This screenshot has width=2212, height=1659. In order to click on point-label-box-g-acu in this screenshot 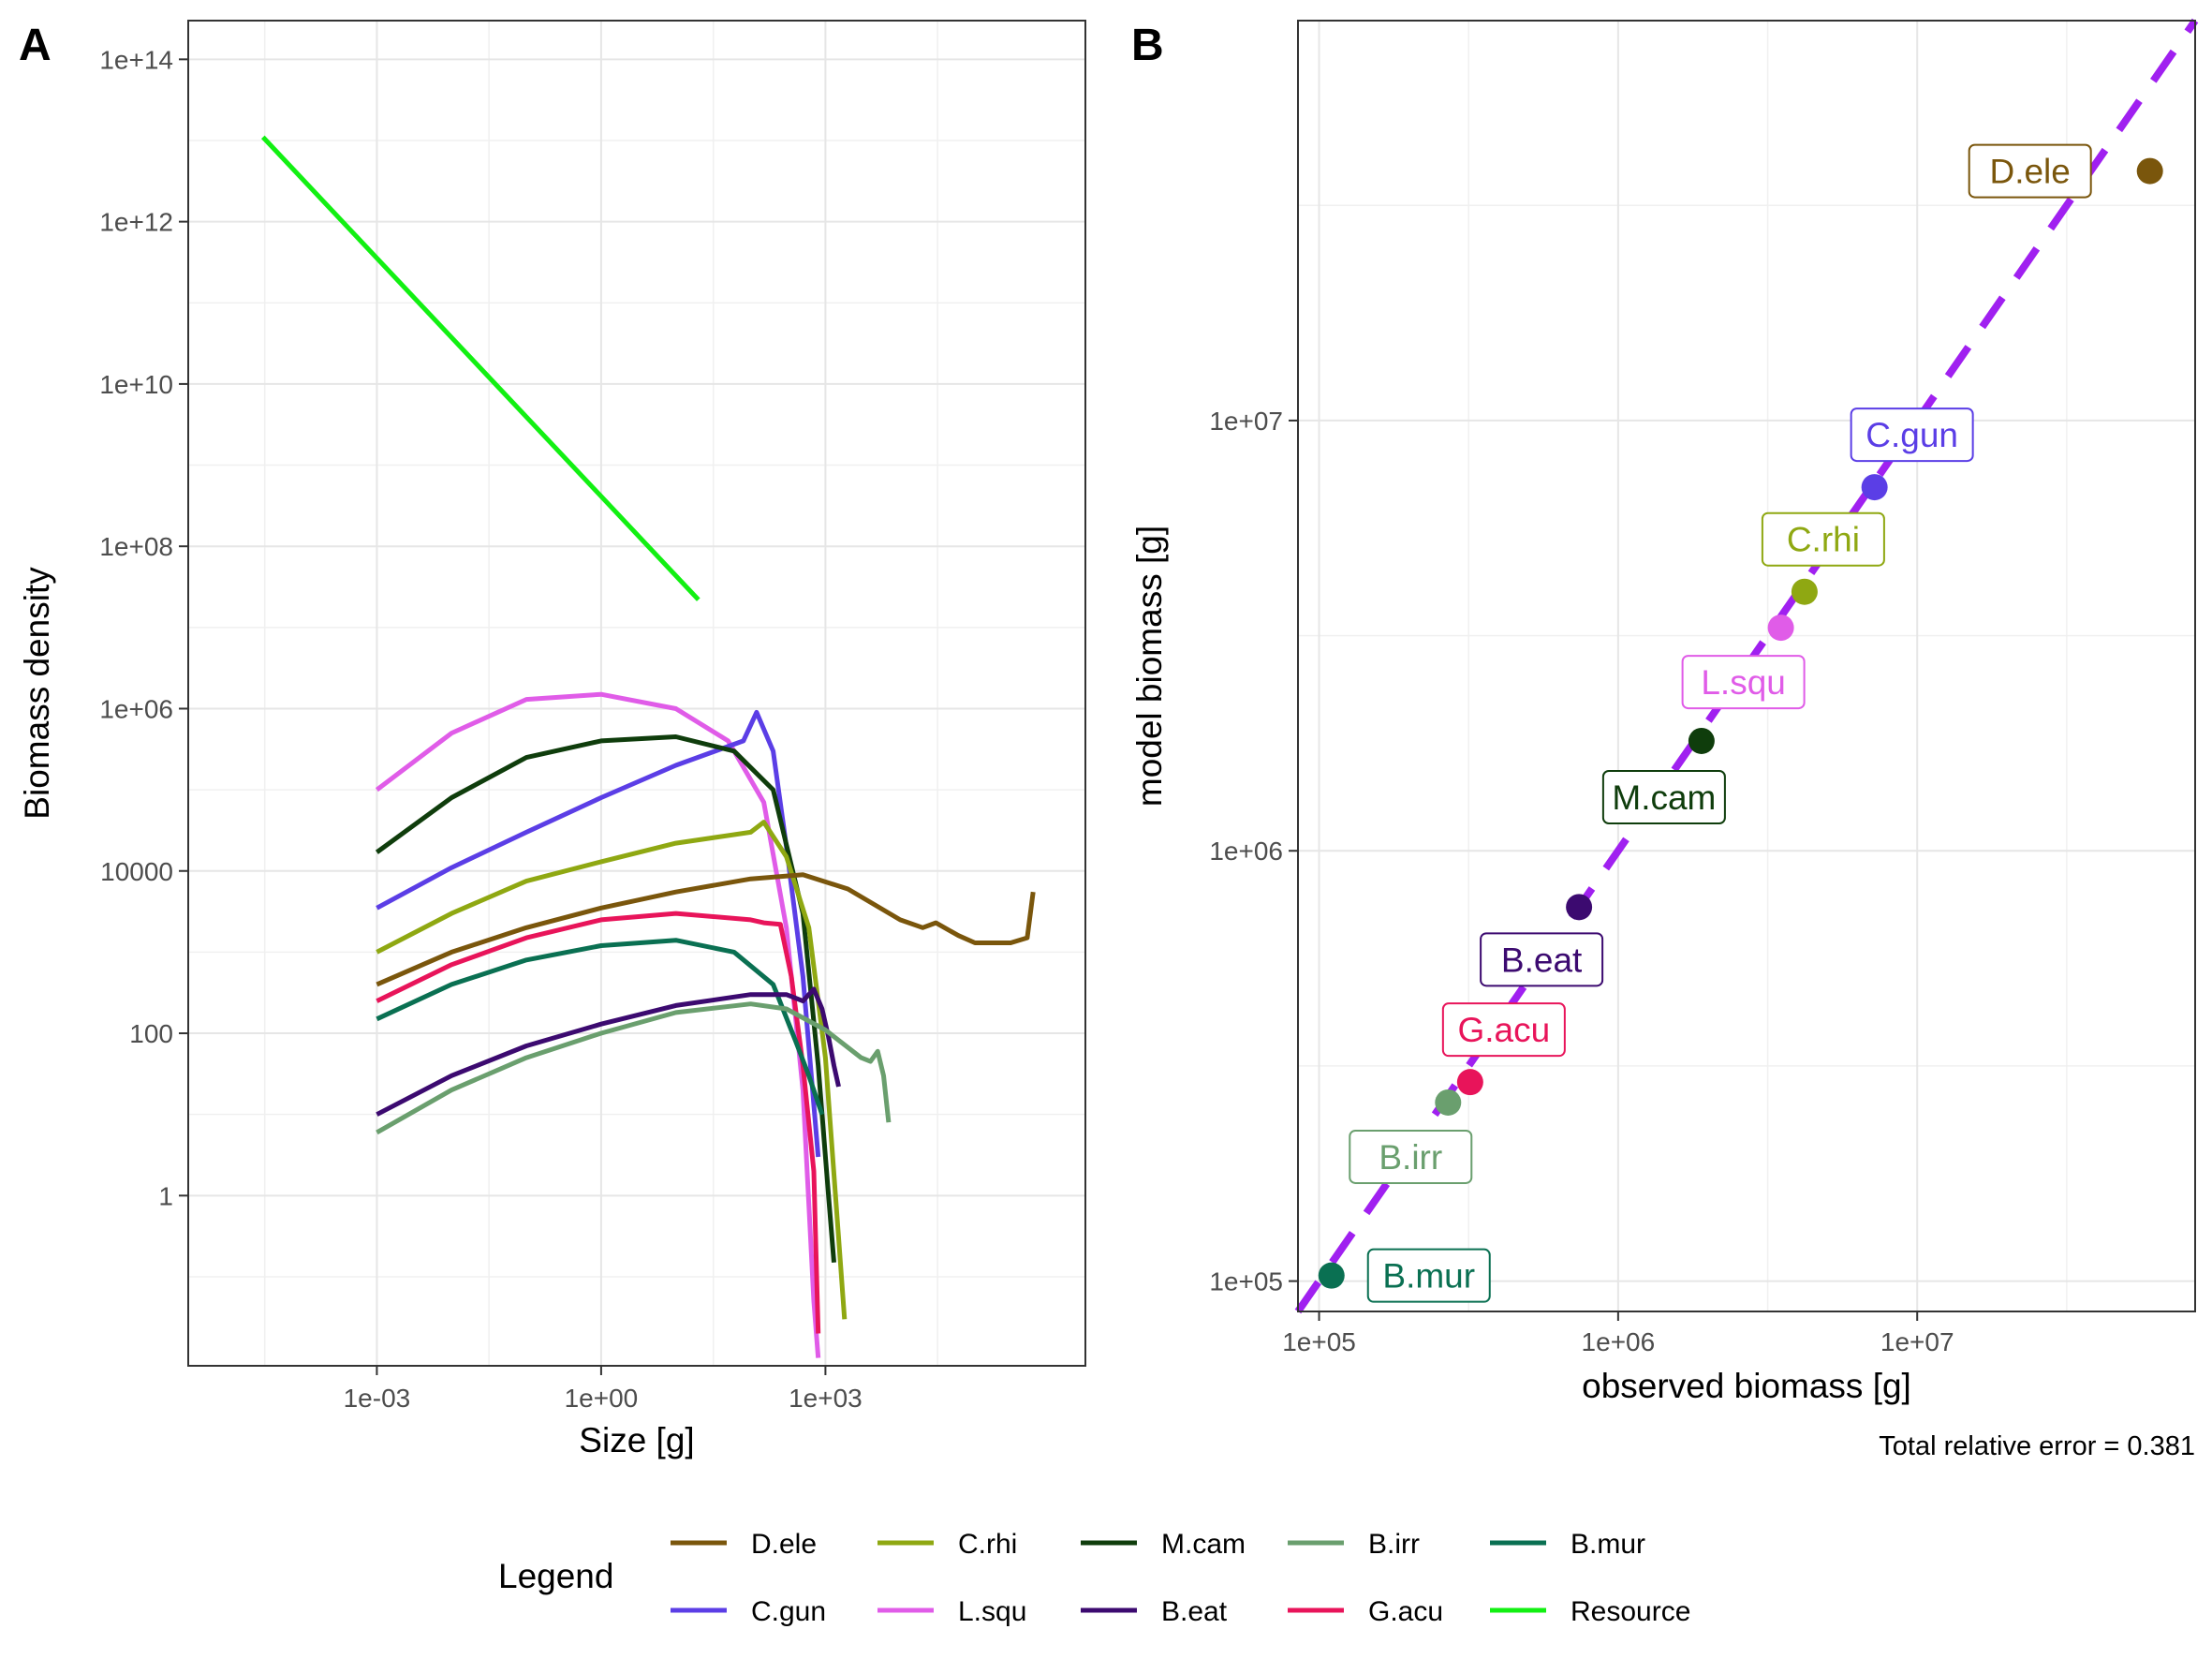, I will do `click(1503, 1030)`.